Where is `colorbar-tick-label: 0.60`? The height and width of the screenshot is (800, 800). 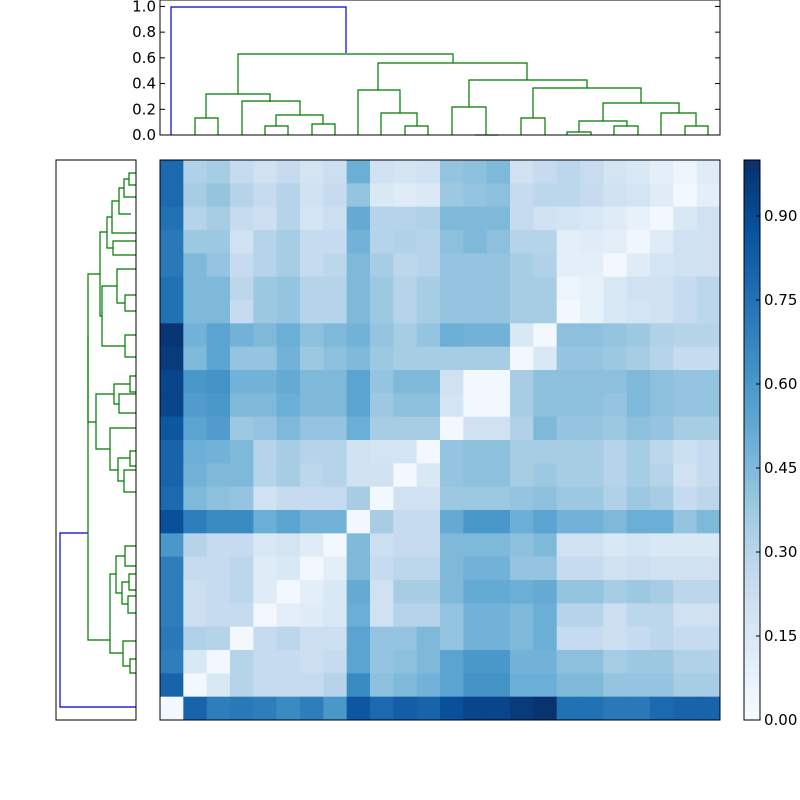
colorbar-tick-label: 0.60 is located at coordinates (780, 384).